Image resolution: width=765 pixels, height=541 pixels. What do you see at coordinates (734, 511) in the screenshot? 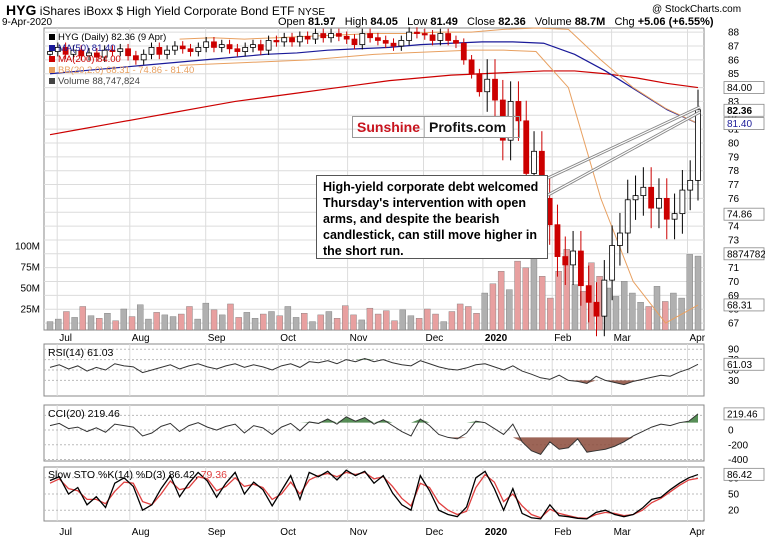
I see `sto-axis-label: 20` at bounding box center [734, 511].